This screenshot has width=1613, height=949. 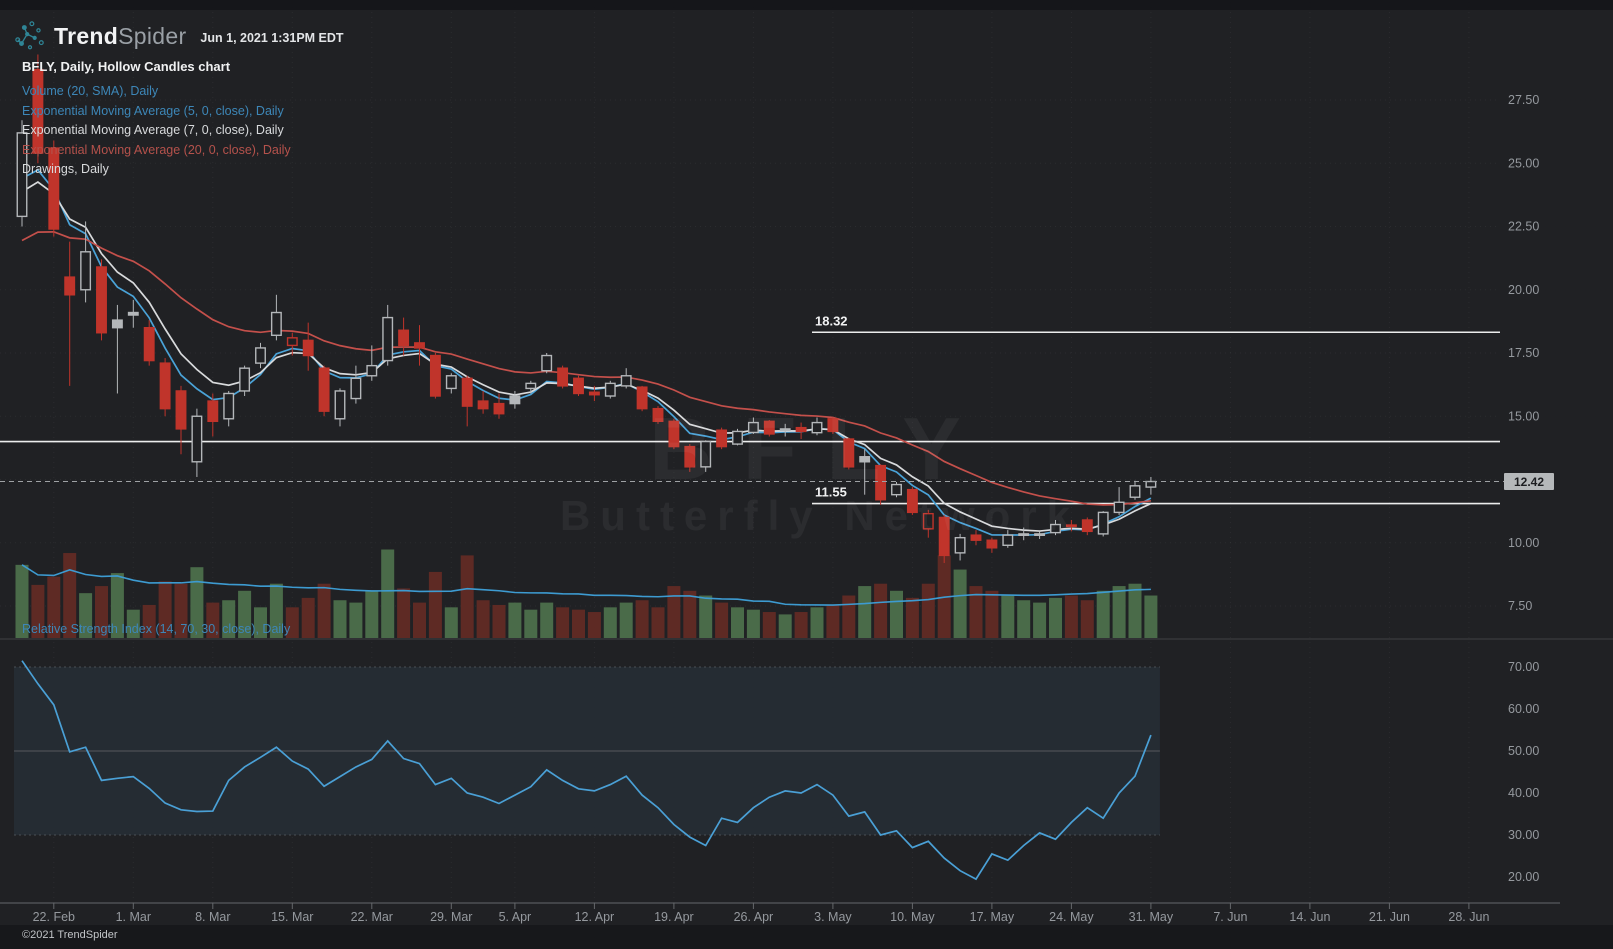 I want to click on time-axis-label: 29. Mar, so click(x=451, y=917).